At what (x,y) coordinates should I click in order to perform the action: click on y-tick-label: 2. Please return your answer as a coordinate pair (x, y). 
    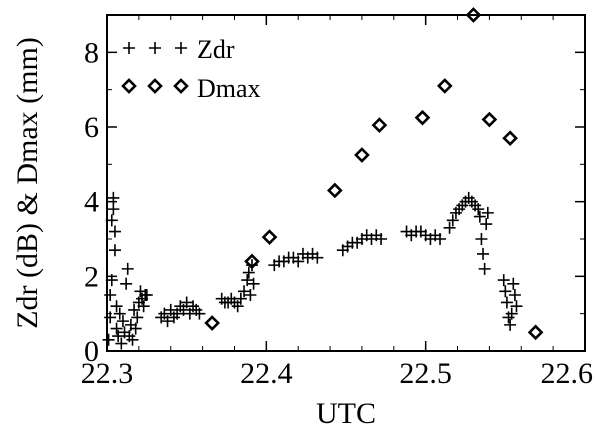
    Looking at the image, I should click on (91, 276).